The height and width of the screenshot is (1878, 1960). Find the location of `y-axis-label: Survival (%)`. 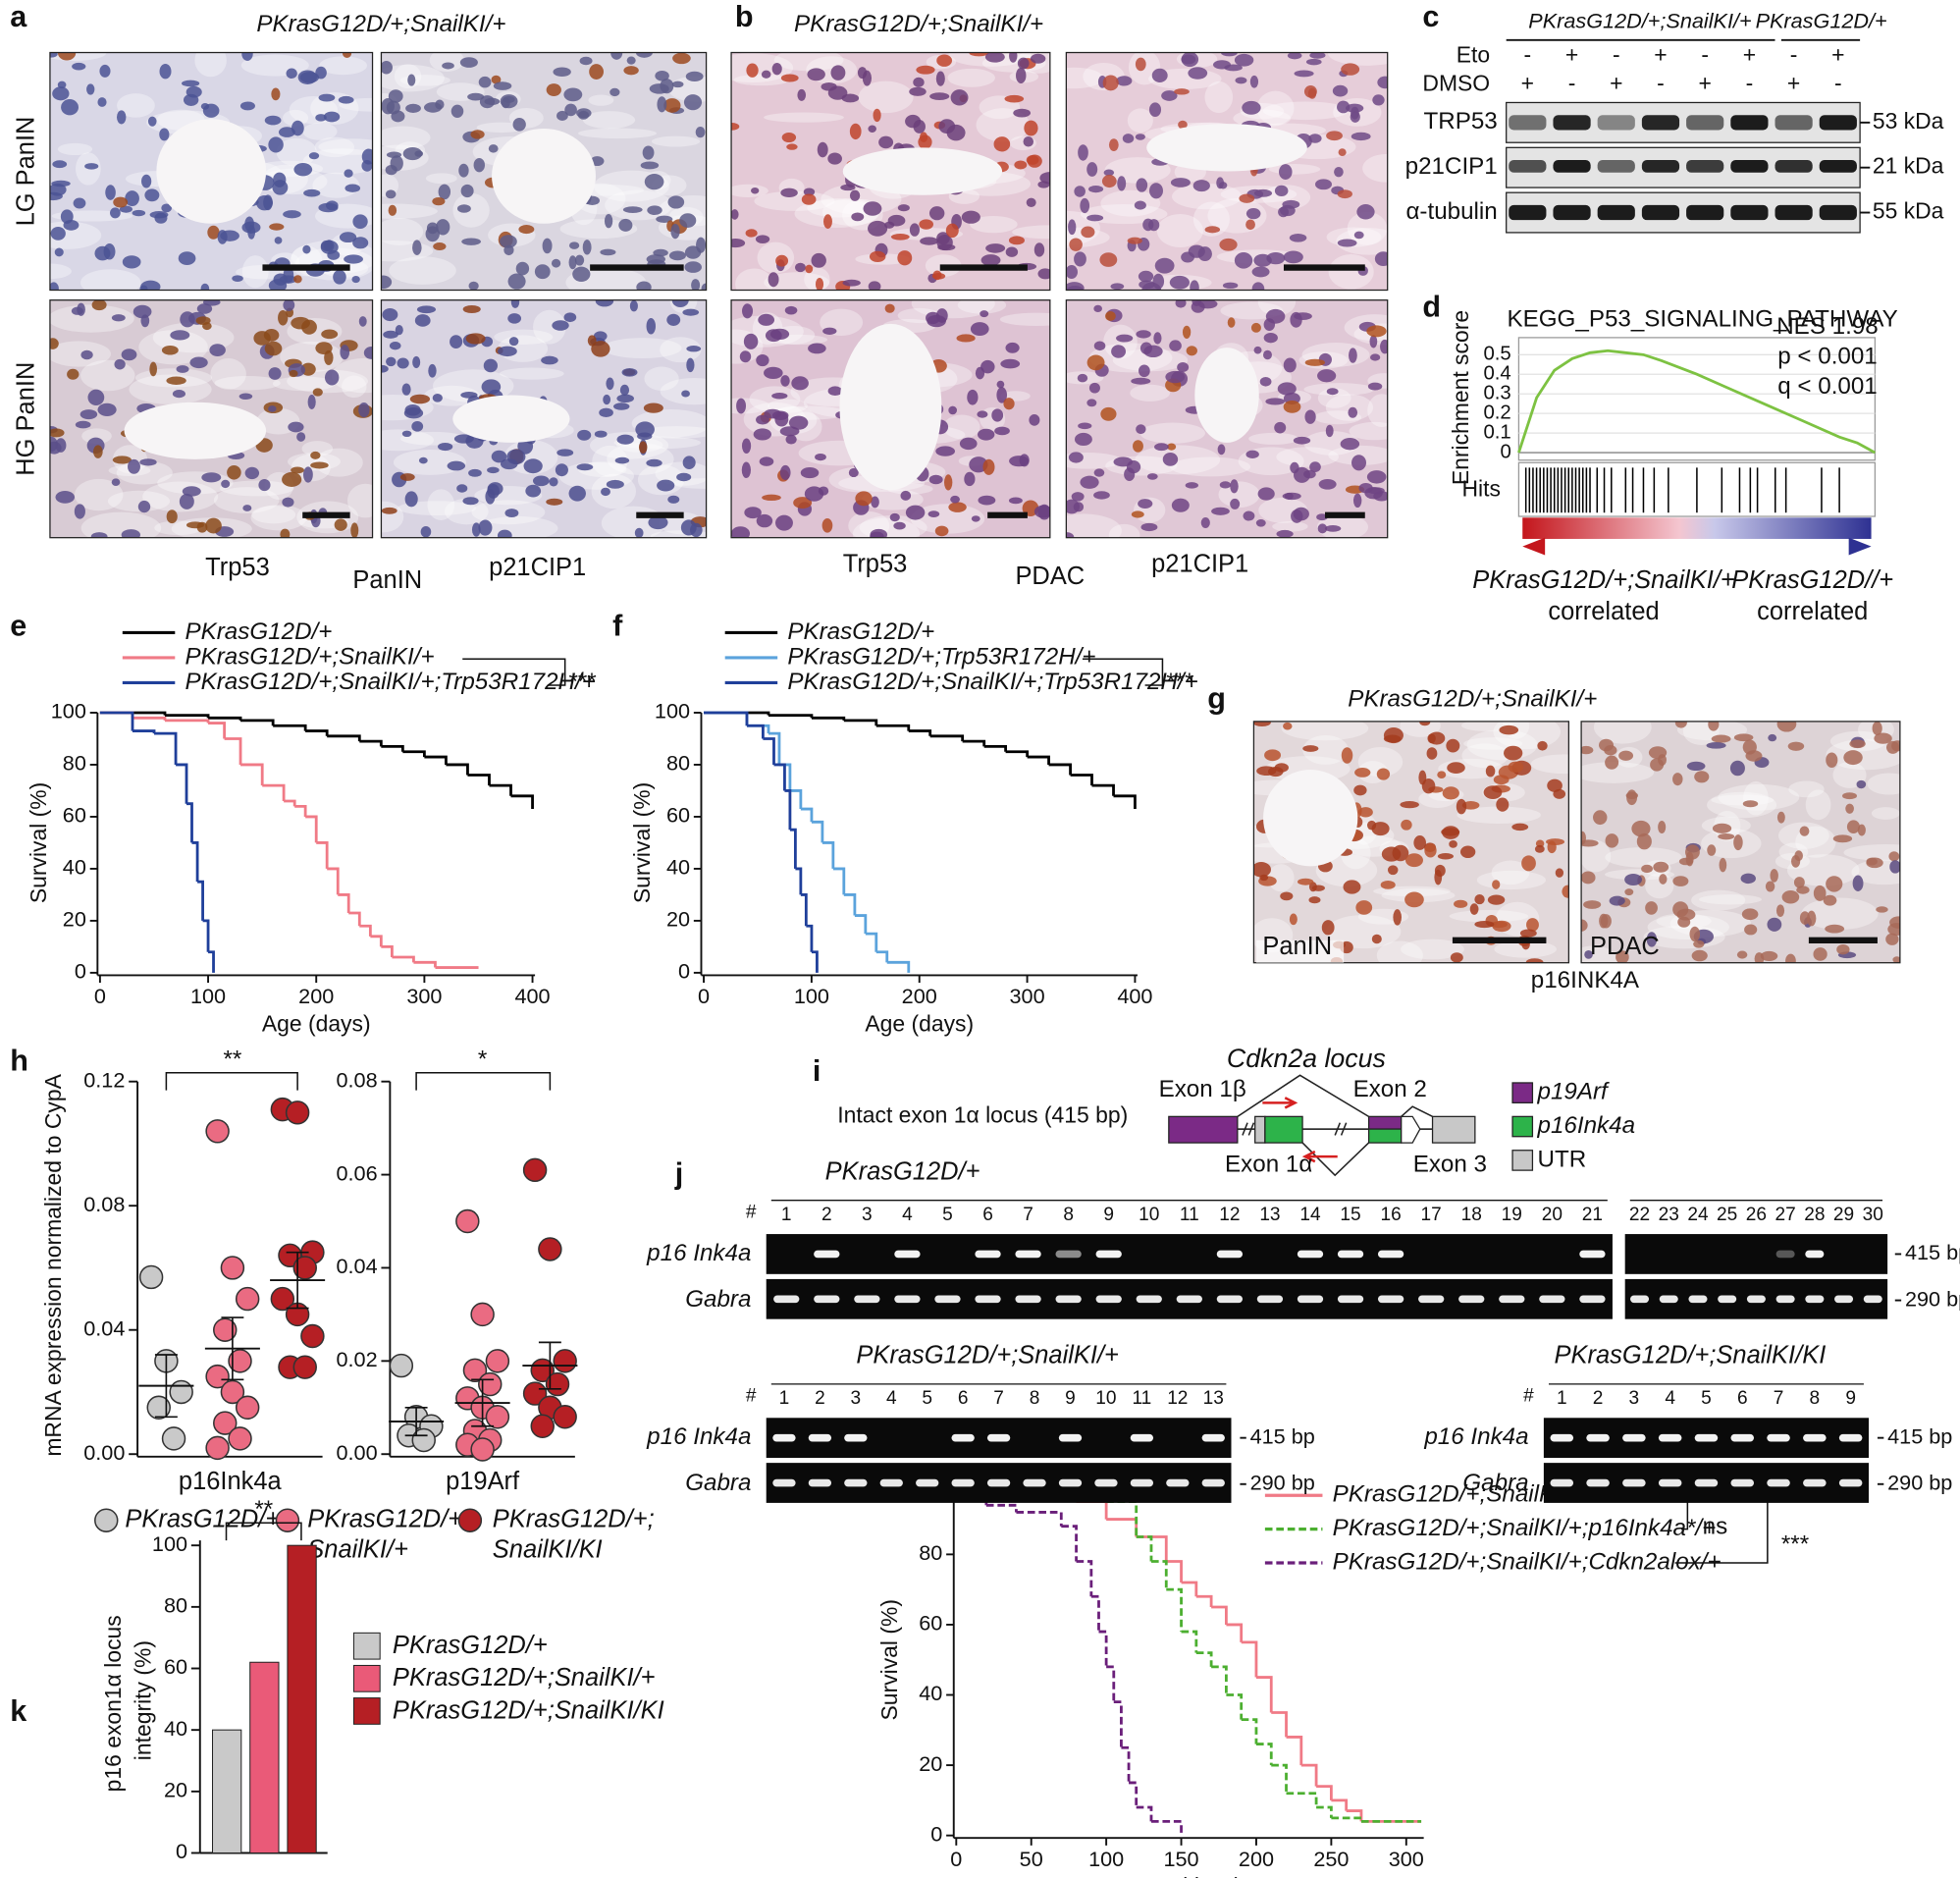

y-axis-label: Survival (%) is located at coordinates (889, 1659).